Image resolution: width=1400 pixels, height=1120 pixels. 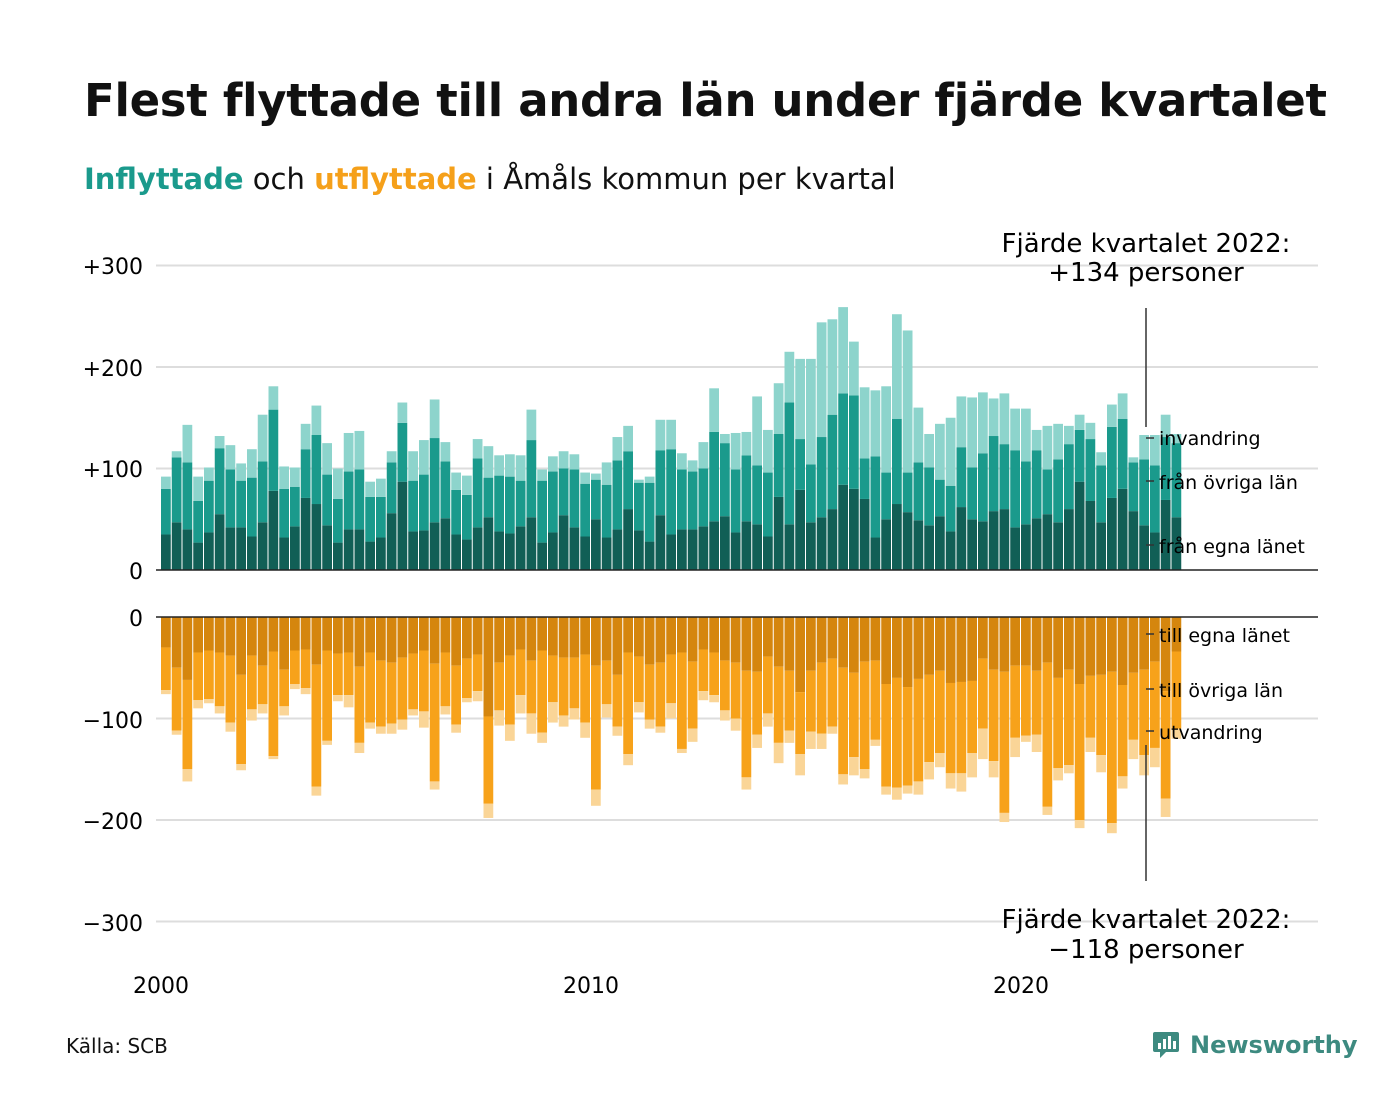 I want to click on y-tick-top-300: +300, so click(x=113, y=267).